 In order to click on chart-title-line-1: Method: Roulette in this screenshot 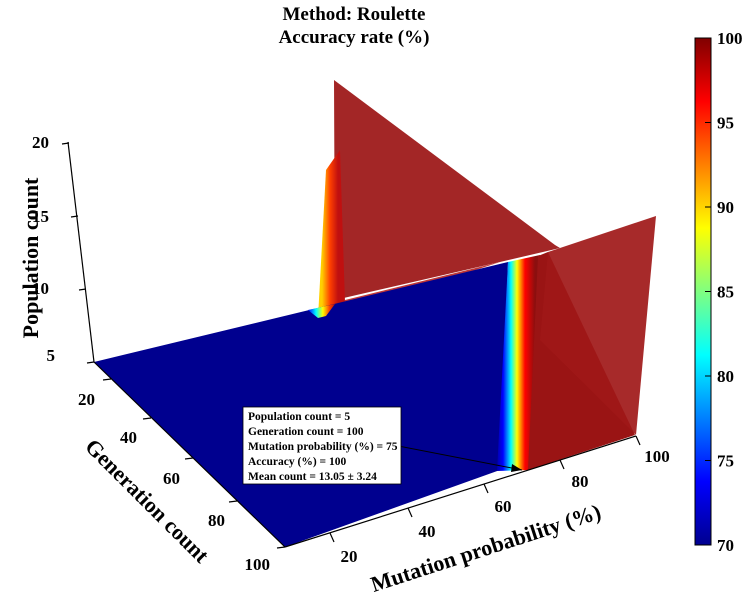, I will do `click(354, 14)`.